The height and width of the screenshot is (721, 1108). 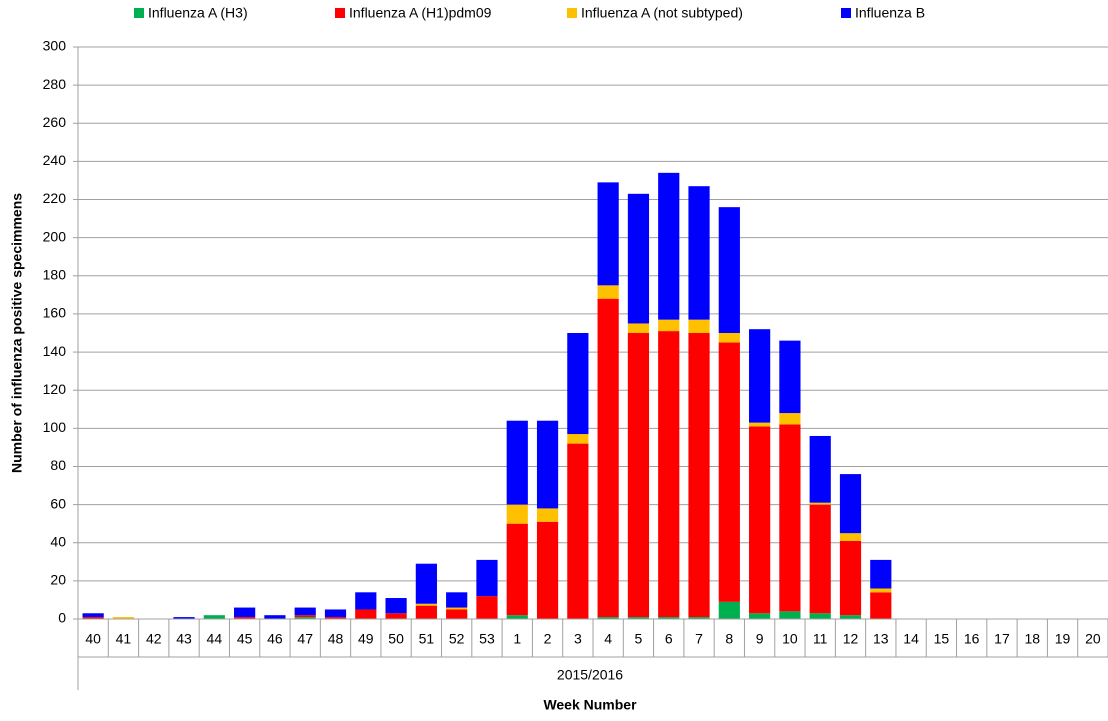 I want to click on x-tick-label: 8, so click(x=729, y=639).